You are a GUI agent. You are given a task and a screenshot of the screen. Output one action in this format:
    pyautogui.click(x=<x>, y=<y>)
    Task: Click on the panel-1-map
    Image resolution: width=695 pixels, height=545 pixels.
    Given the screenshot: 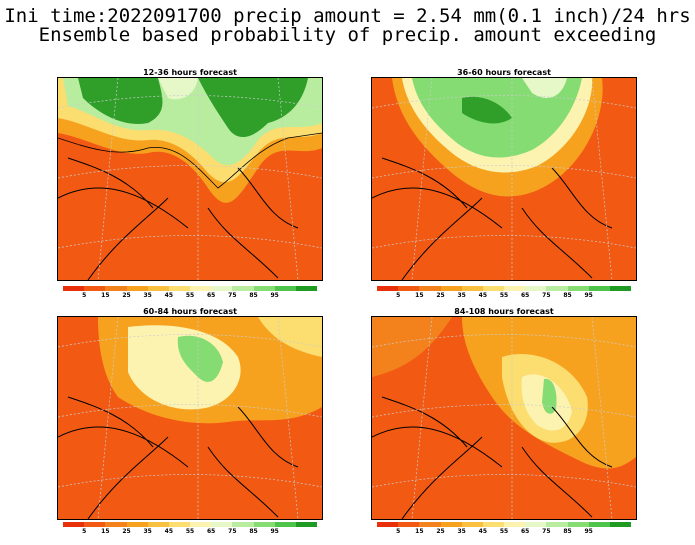 What is the action you would take?
    pyautogui.click(x=190, y=179)
    